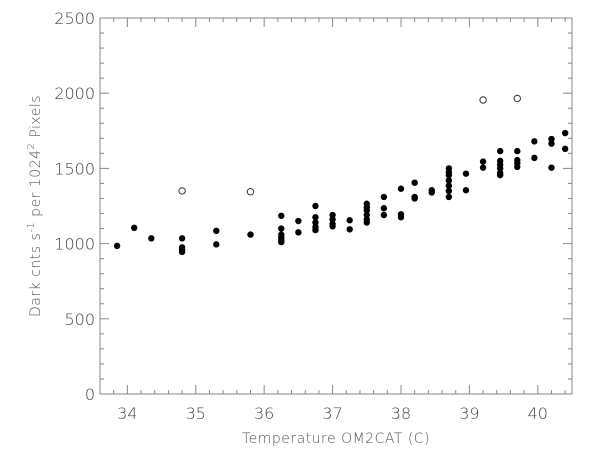  What do you see at coordinates (74, 244) in the screenshot?
I see `y-tick-label: 1000` at bounding box center [74, 244].